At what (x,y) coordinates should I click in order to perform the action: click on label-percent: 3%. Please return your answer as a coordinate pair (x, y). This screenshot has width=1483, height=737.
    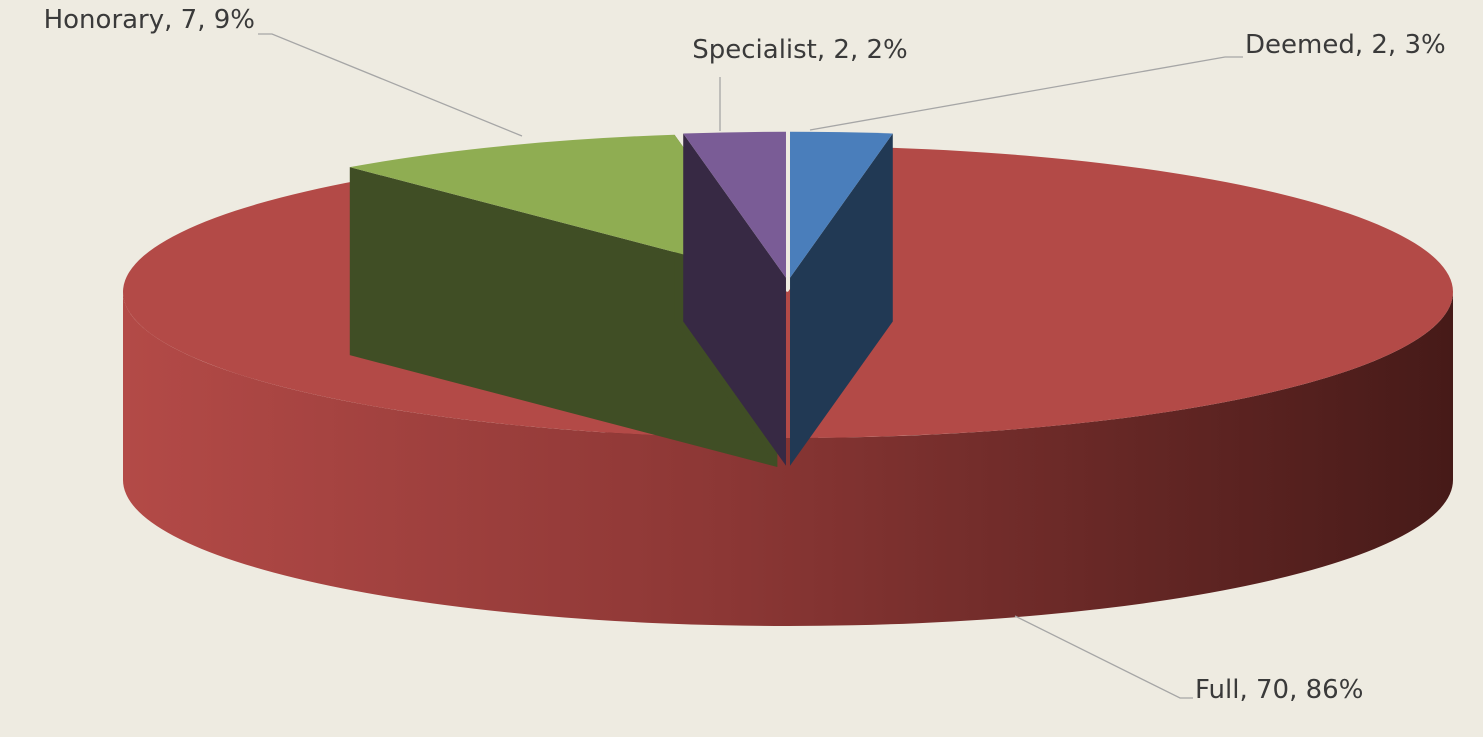
    Looking at the image, I should click on (1424, 45).